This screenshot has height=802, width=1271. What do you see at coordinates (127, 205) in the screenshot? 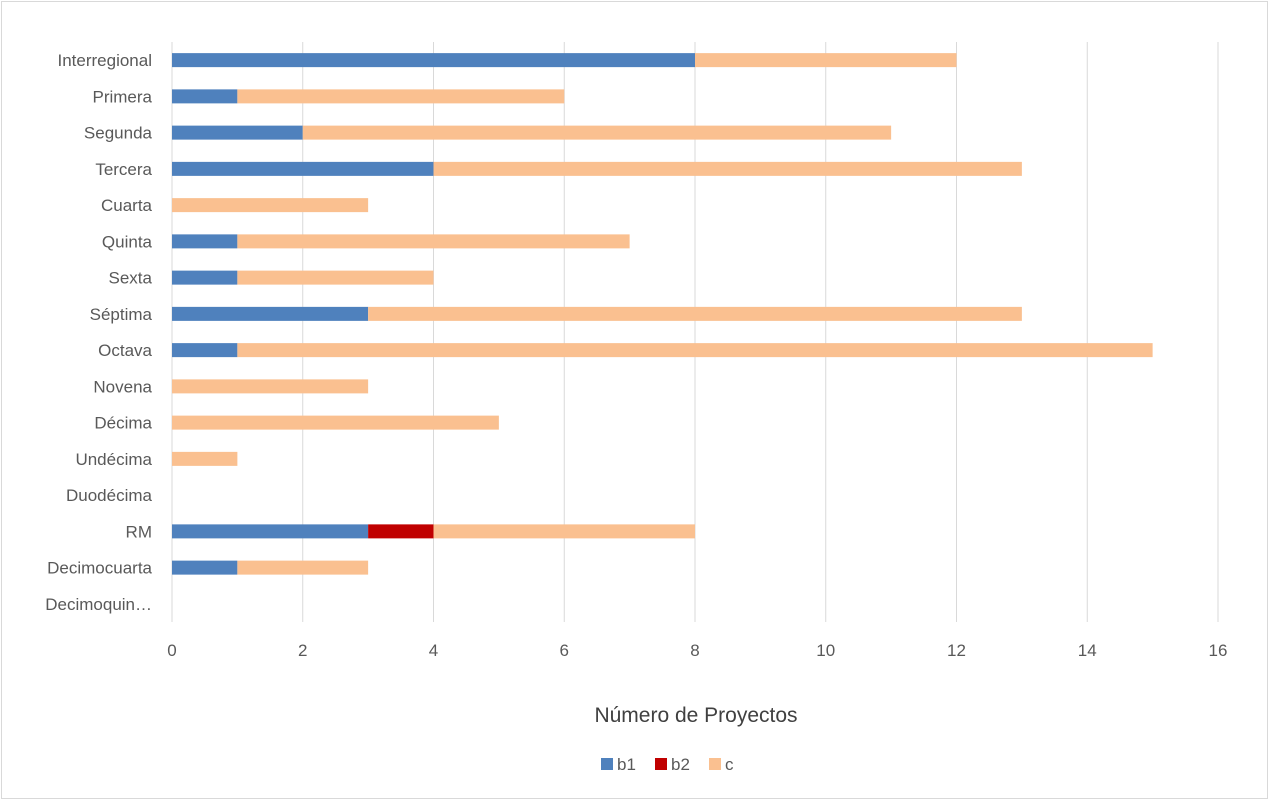
I see `category-label: Cuarta` at bounding box center [127, 205].